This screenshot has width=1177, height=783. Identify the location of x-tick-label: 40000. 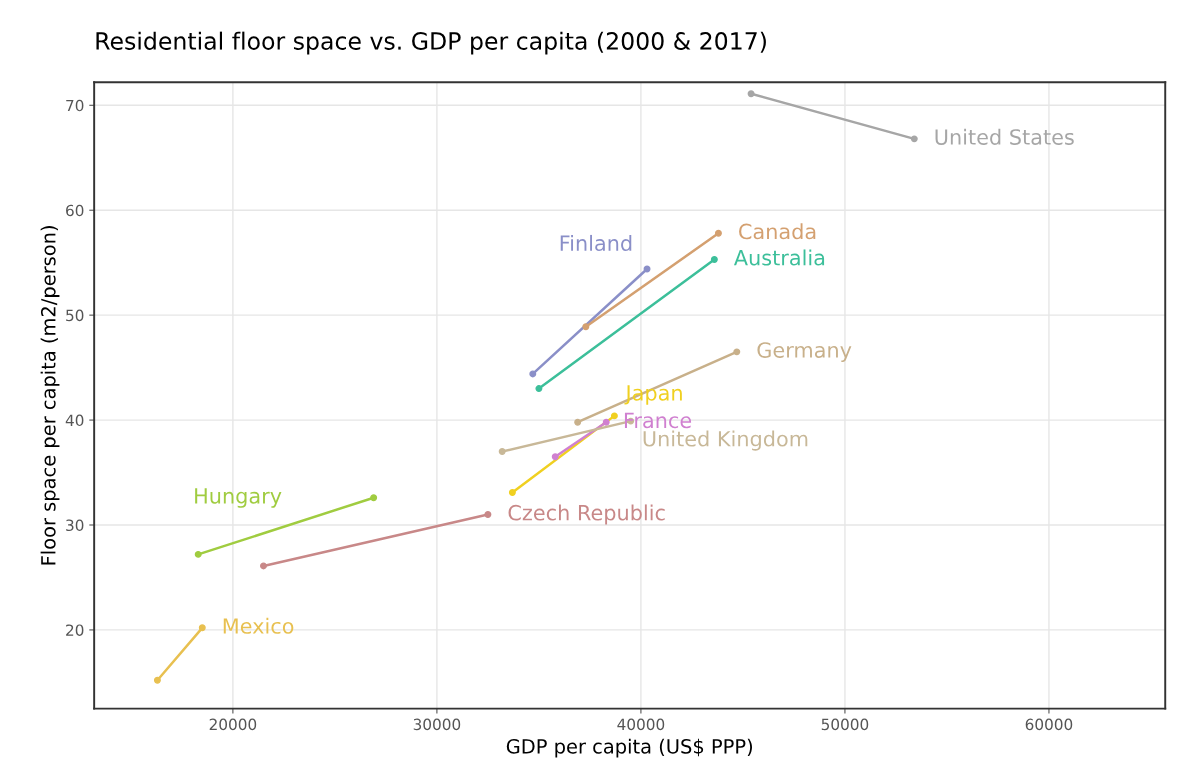
(641, 724).